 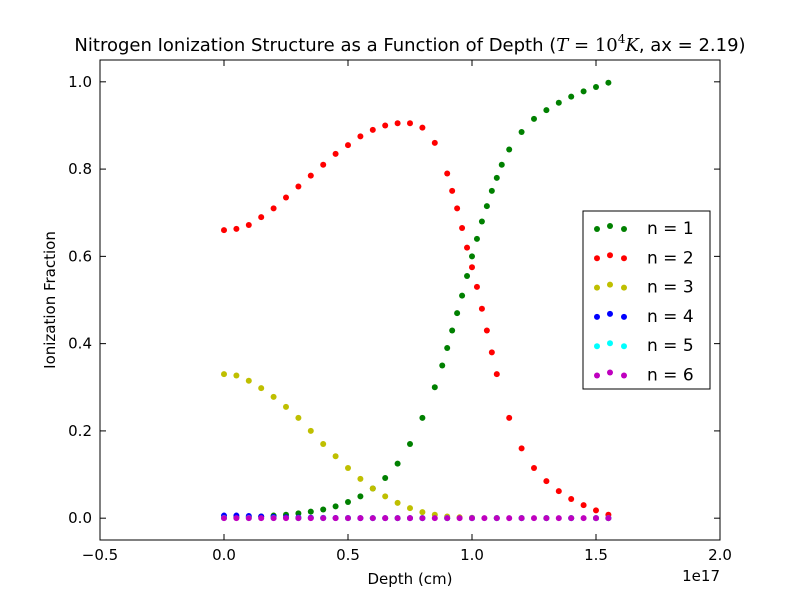 What do you see at coordinates (50, 300) in the screenshot?
I see `y-axis-label: Ionization Fraction` at bounding box center [50, 300].